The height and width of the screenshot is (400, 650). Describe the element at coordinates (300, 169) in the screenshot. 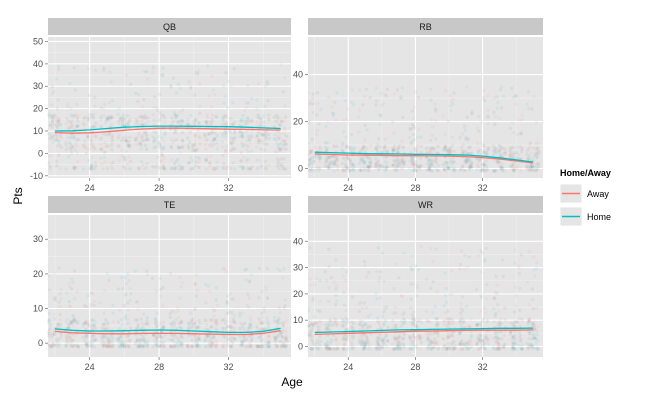

I see `y-tick-label: 0` at that location.